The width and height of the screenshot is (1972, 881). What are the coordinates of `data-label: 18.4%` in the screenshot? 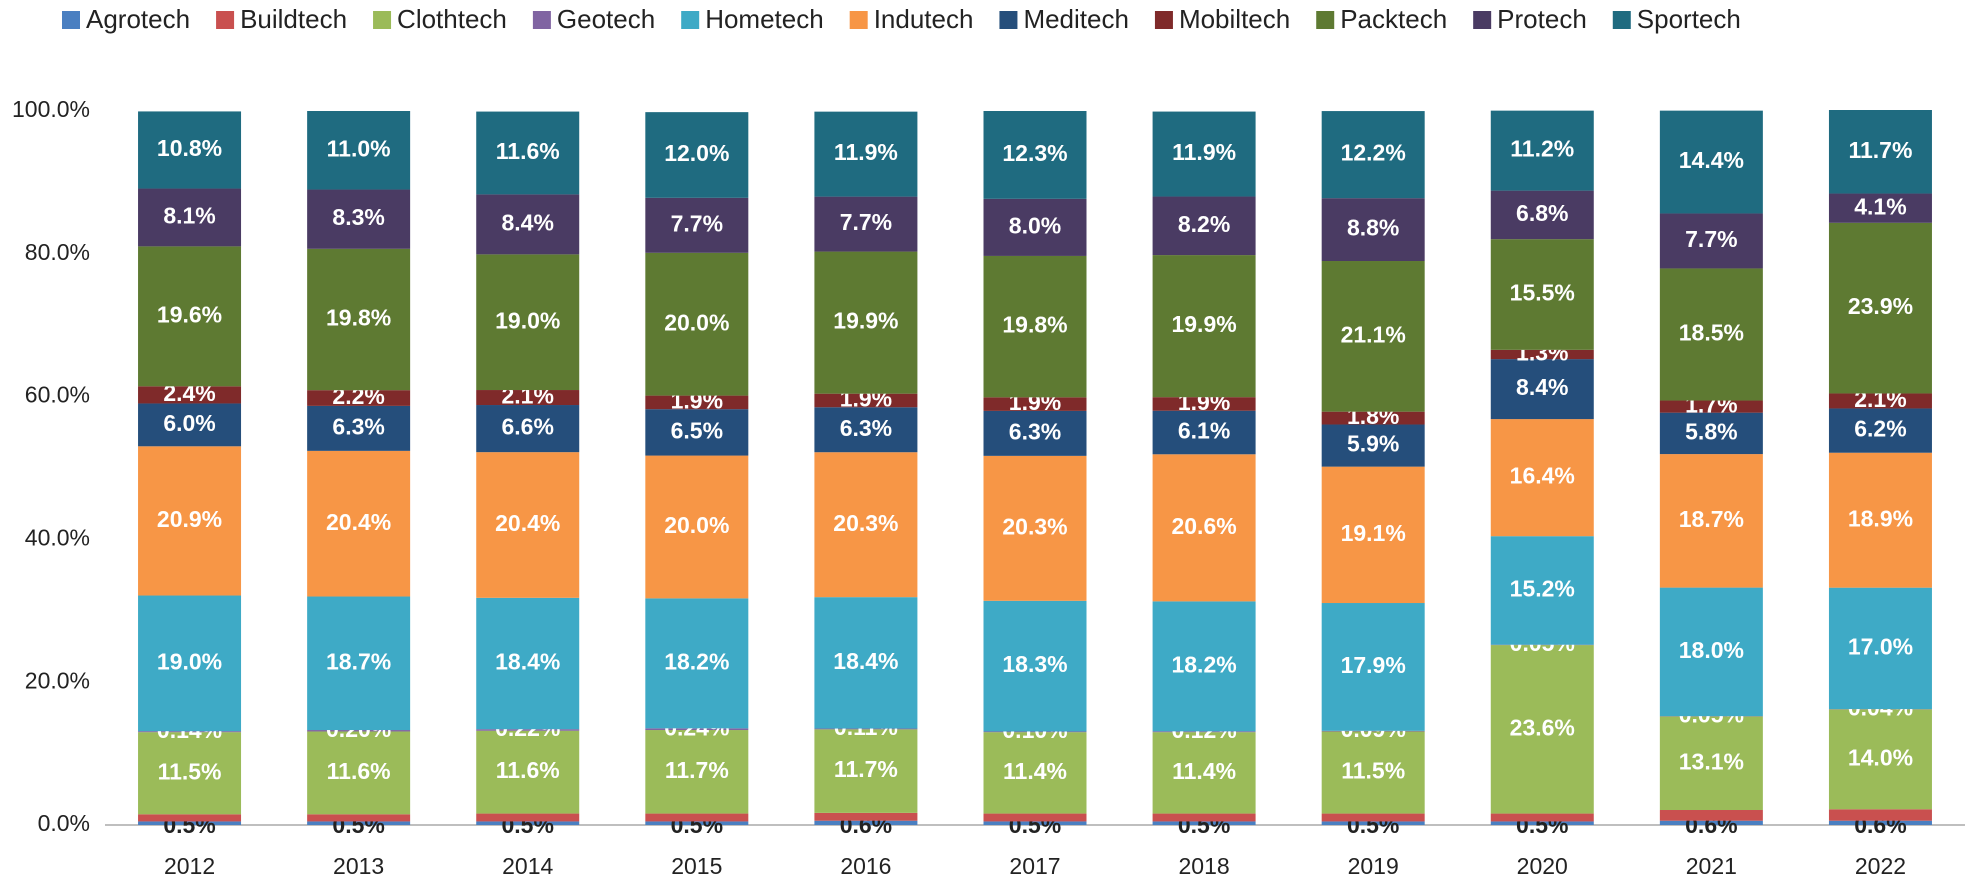 It's located at (527, 662).